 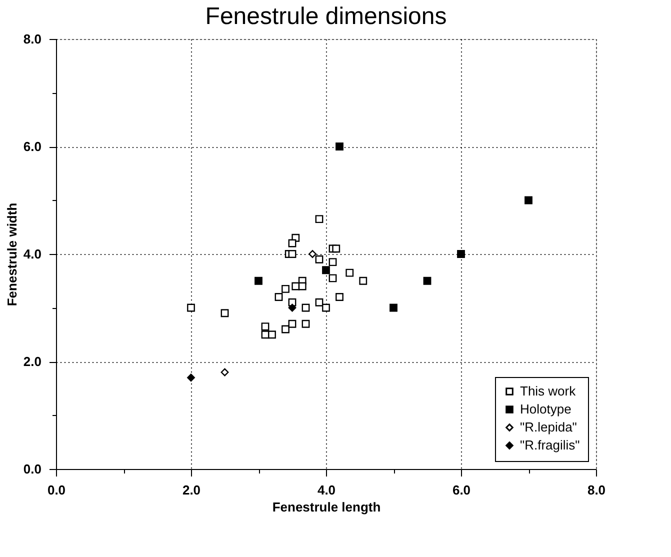 I want to click on x-axis-title: Fenestrule length, so click(x=326, y=507).